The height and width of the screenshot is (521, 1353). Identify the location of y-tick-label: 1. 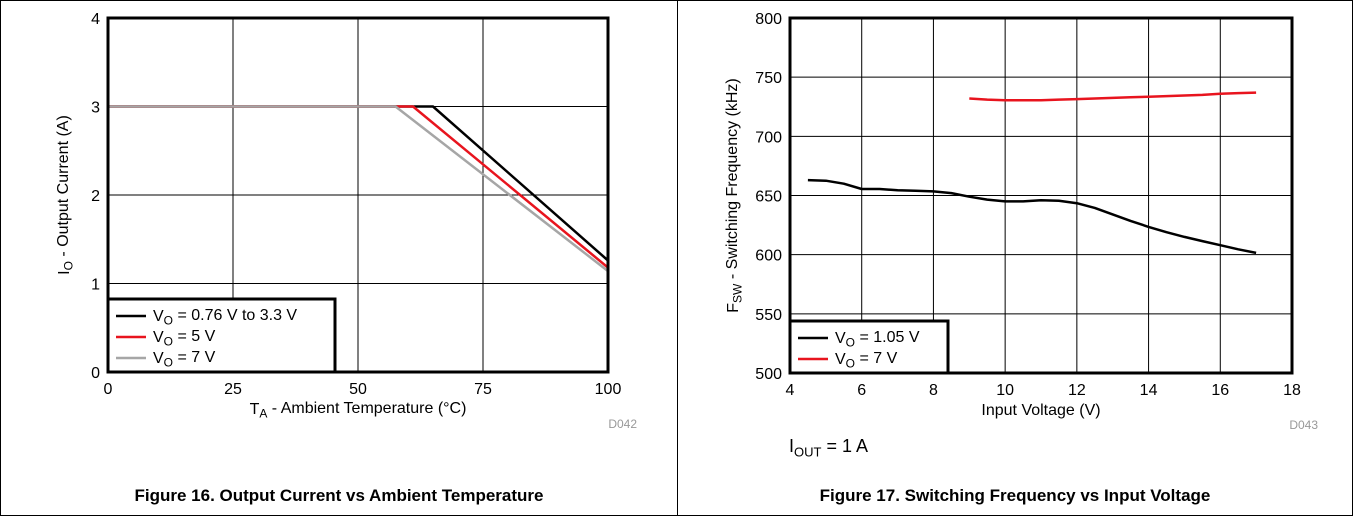
(95, 285).